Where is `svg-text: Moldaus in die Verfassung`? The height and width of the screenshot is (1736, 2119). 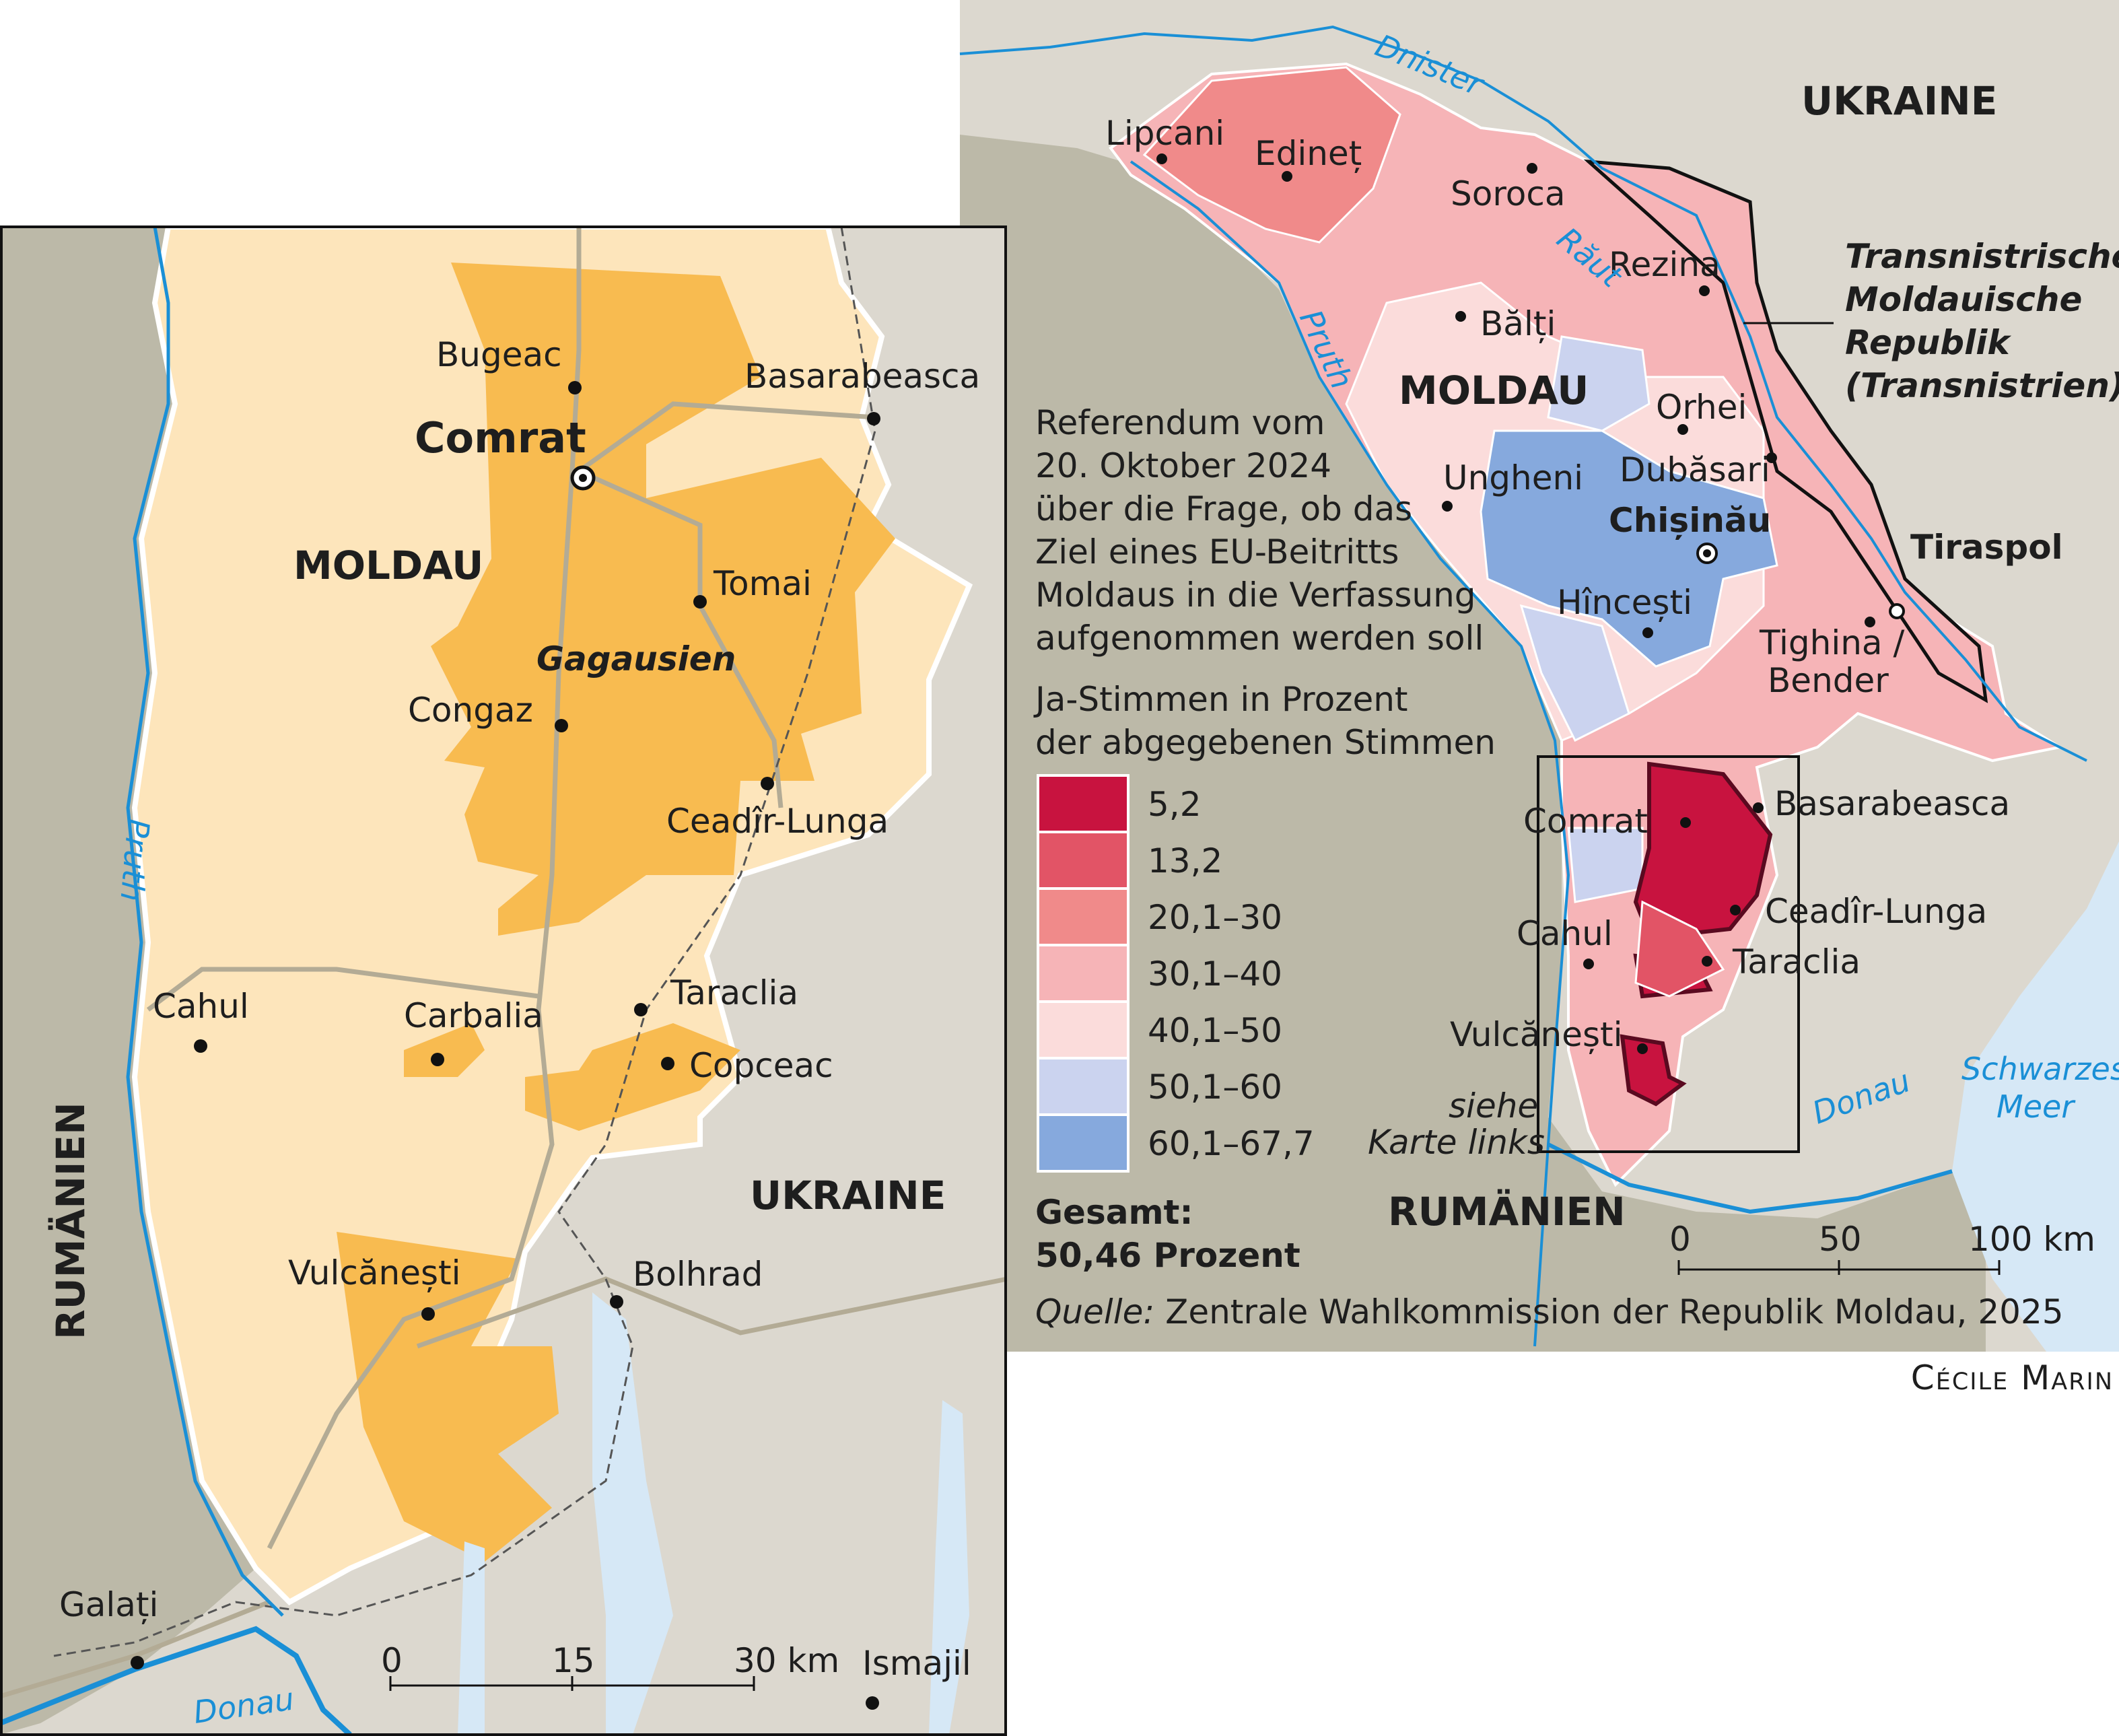
svg-text: Moldaus in die Verfassung is located at coordinates (1256, 595).